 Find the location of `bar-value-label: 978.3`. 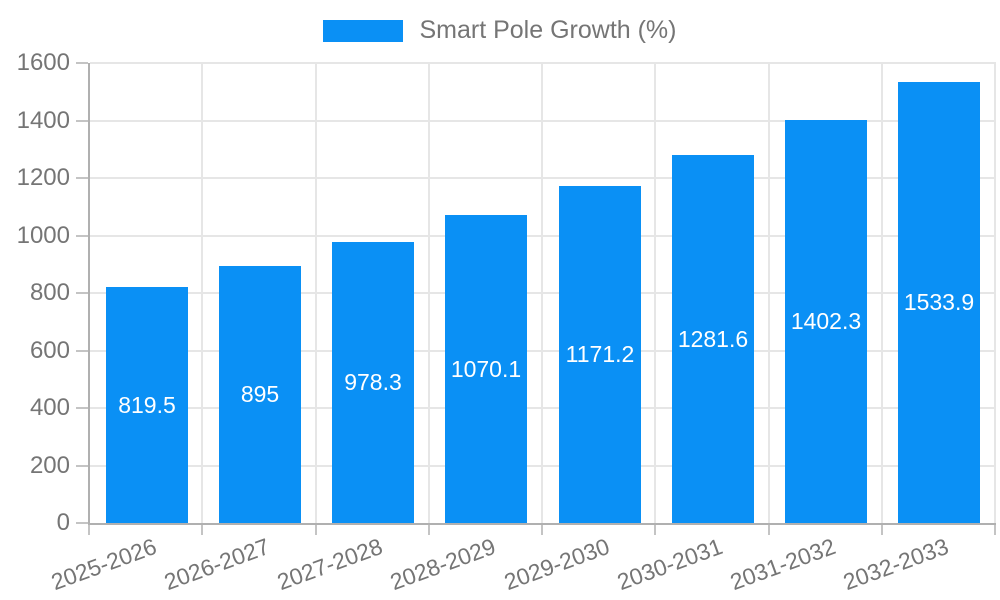

bar-value-label: 978.3 is located at coordinates (373, 382).